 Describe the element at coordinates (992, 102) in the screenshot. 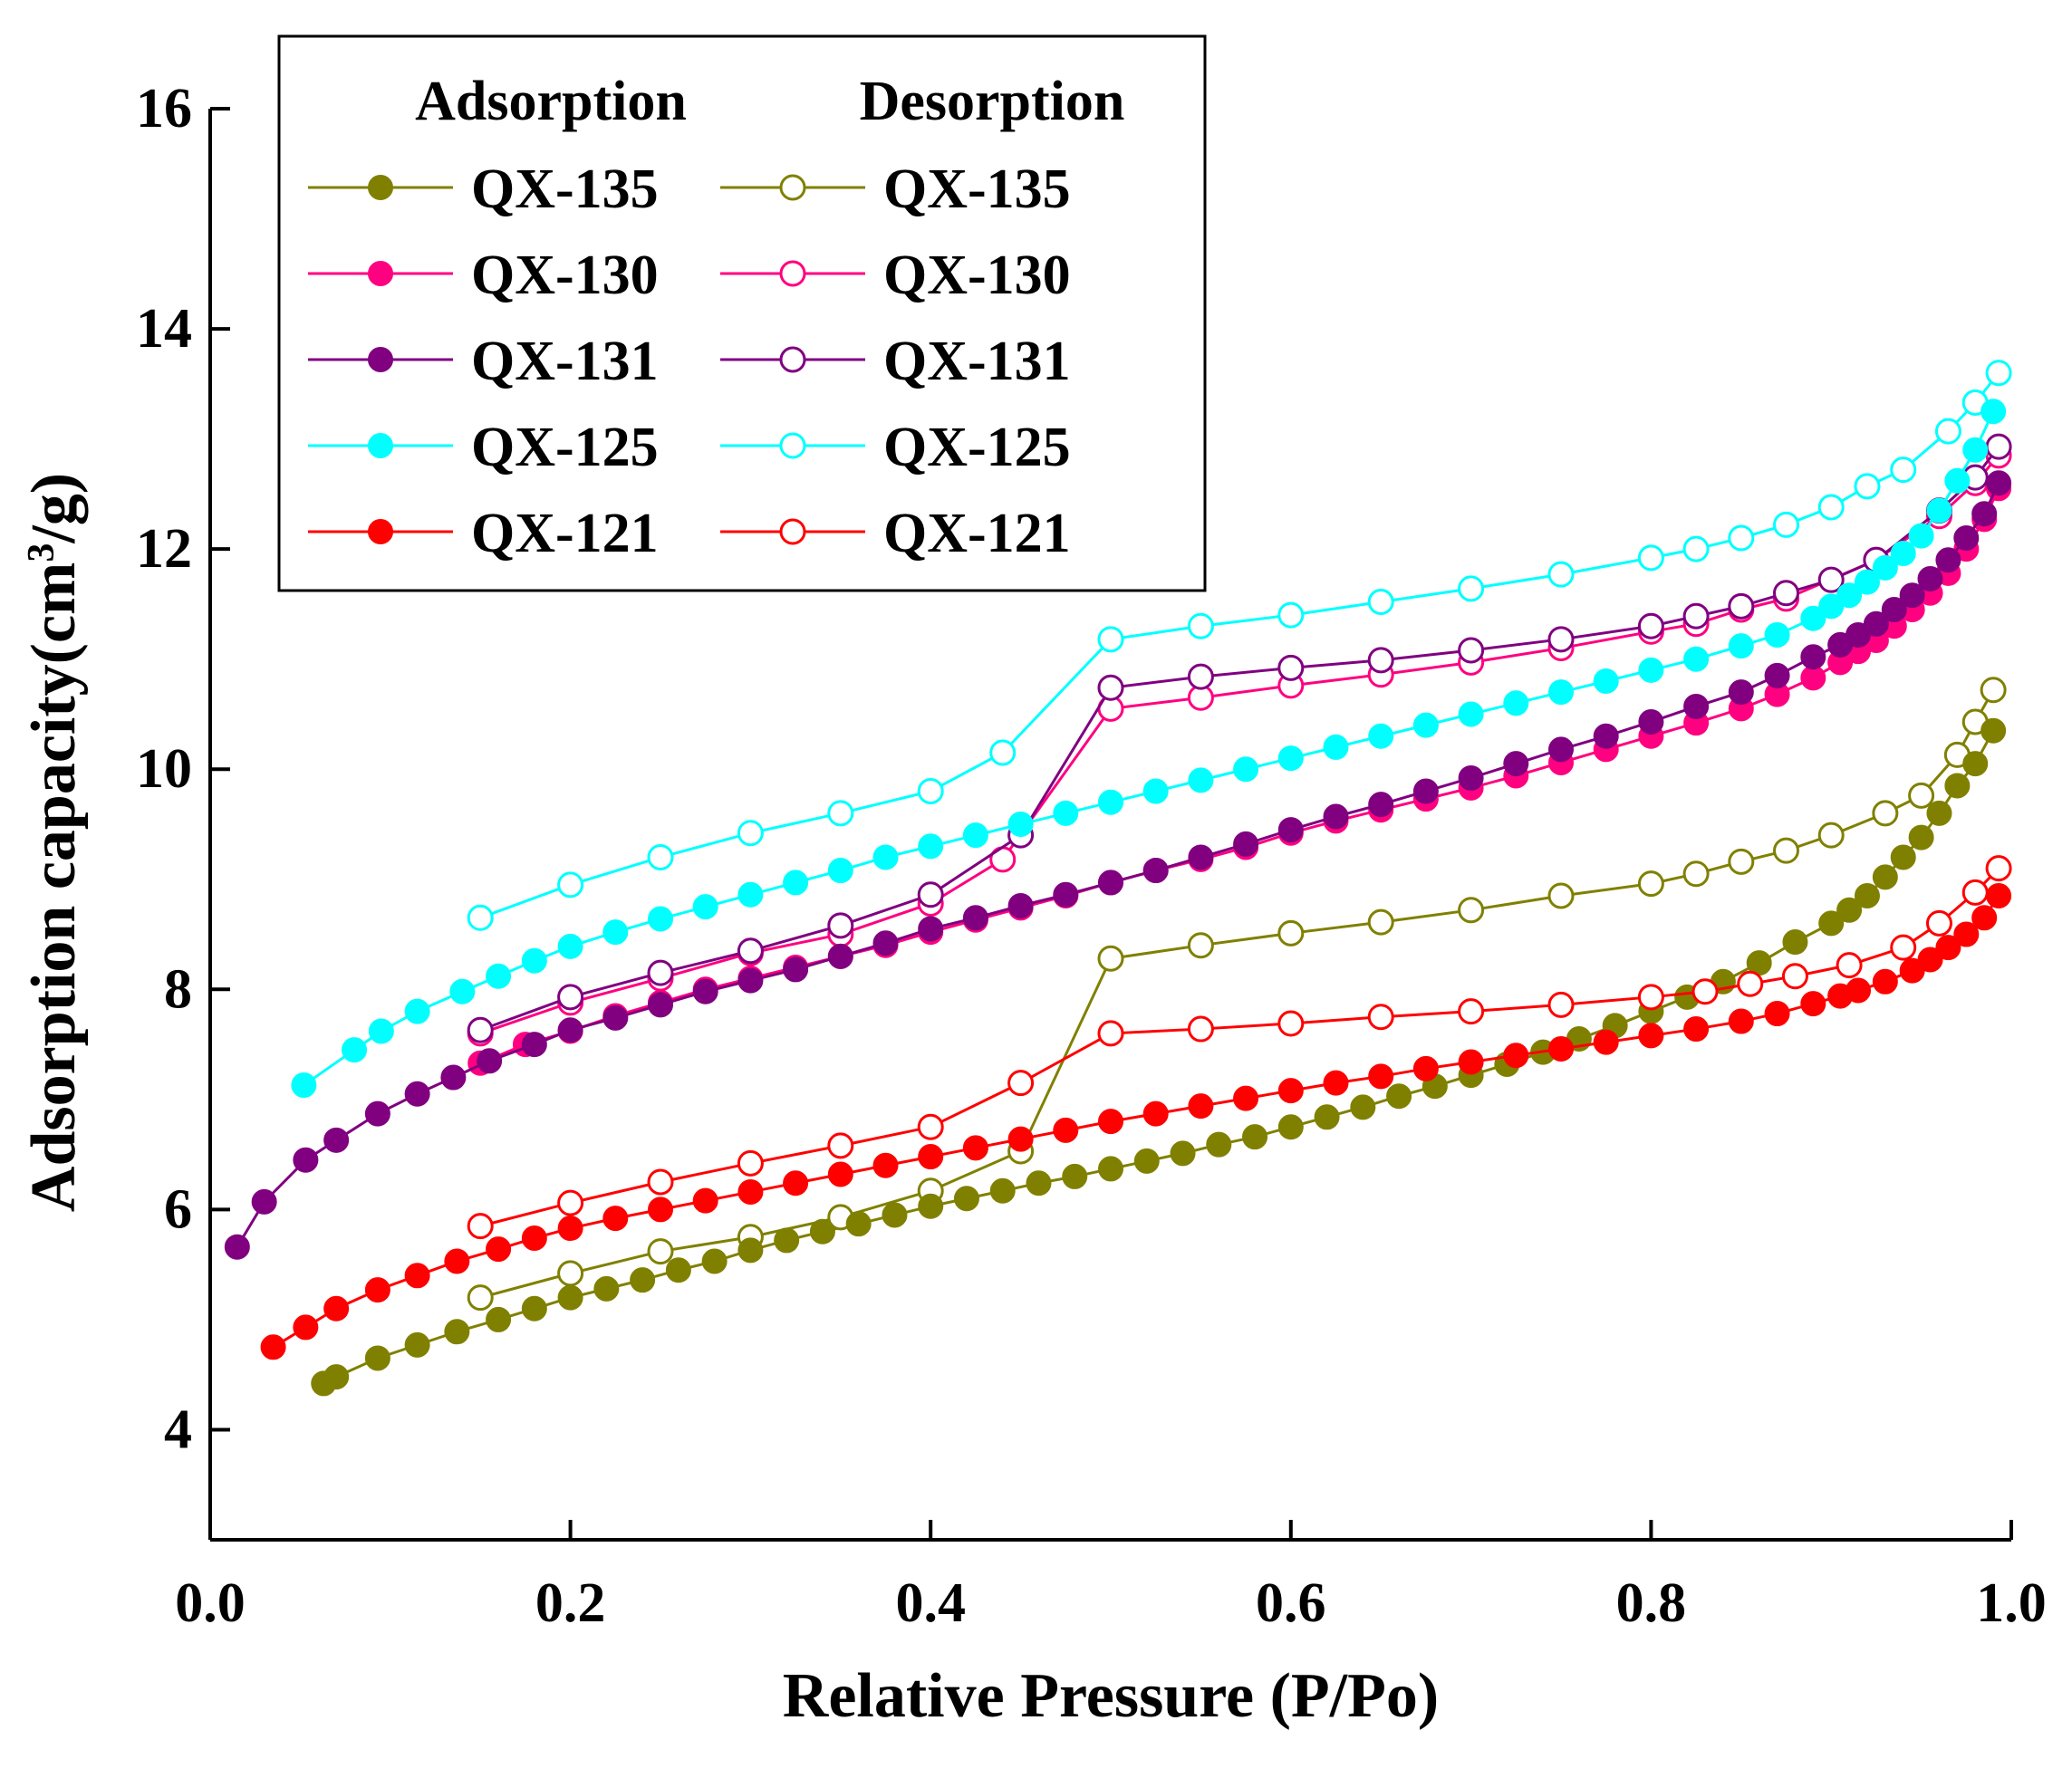

I see `legend-header-desorption: Desorption` at that location.